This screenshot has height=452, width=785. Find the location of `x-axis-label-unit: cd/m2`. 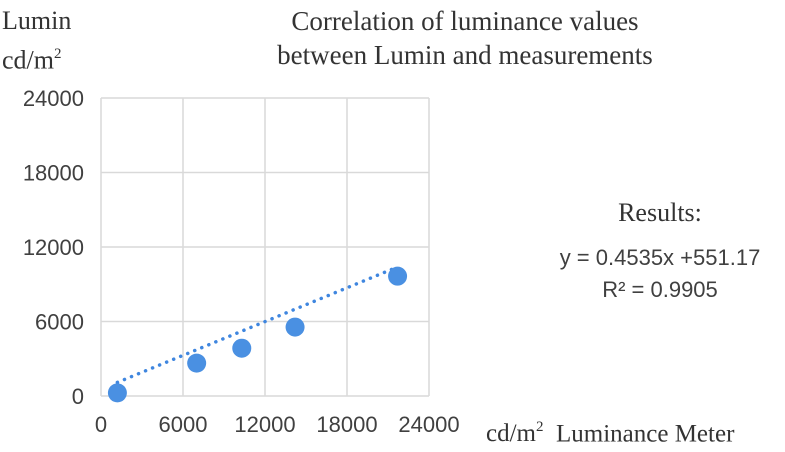

x-axis-label-unit: cd/m2 is located at coordinates (515, 433).